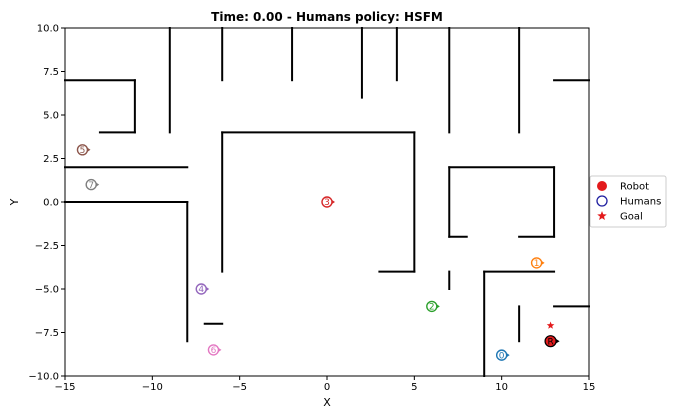 The height and width of the screenshot is (411, 675). What do you see at coordinates (47, 290) in the screenshot?
I see `y-tick-label: −5.0` at bounding box center [47, 290].